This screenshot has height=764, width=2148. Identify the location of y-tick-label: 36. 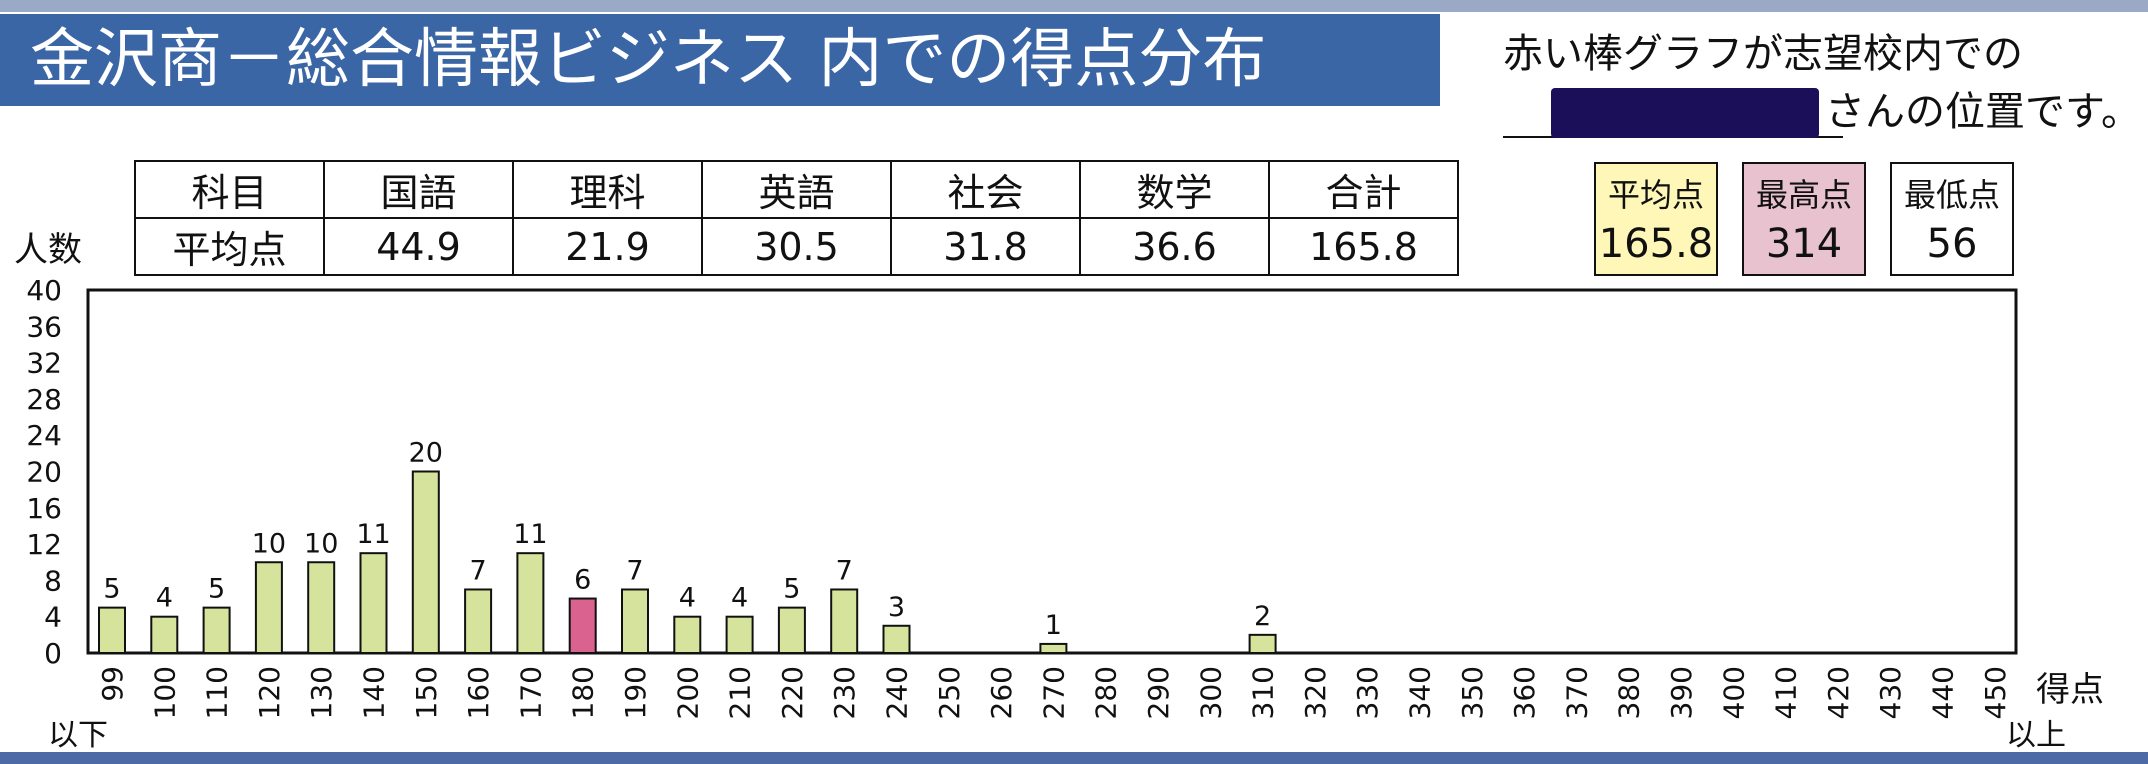
(44, 326).